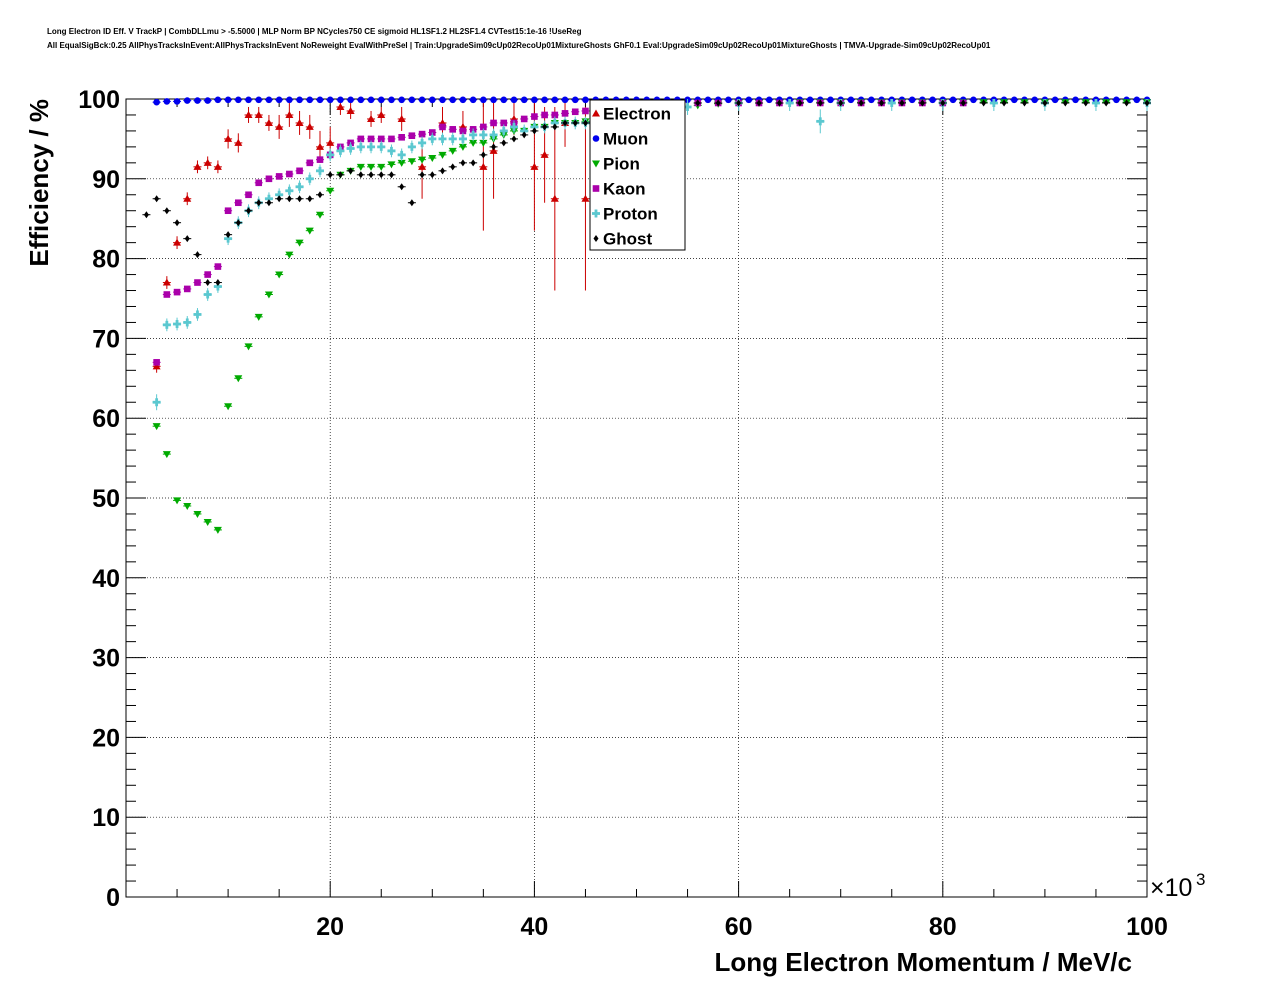  What do you see at coordinates (624, 189) in the screenshot?
I see `legend-label: Kaon` at bounding box center [624, 189].